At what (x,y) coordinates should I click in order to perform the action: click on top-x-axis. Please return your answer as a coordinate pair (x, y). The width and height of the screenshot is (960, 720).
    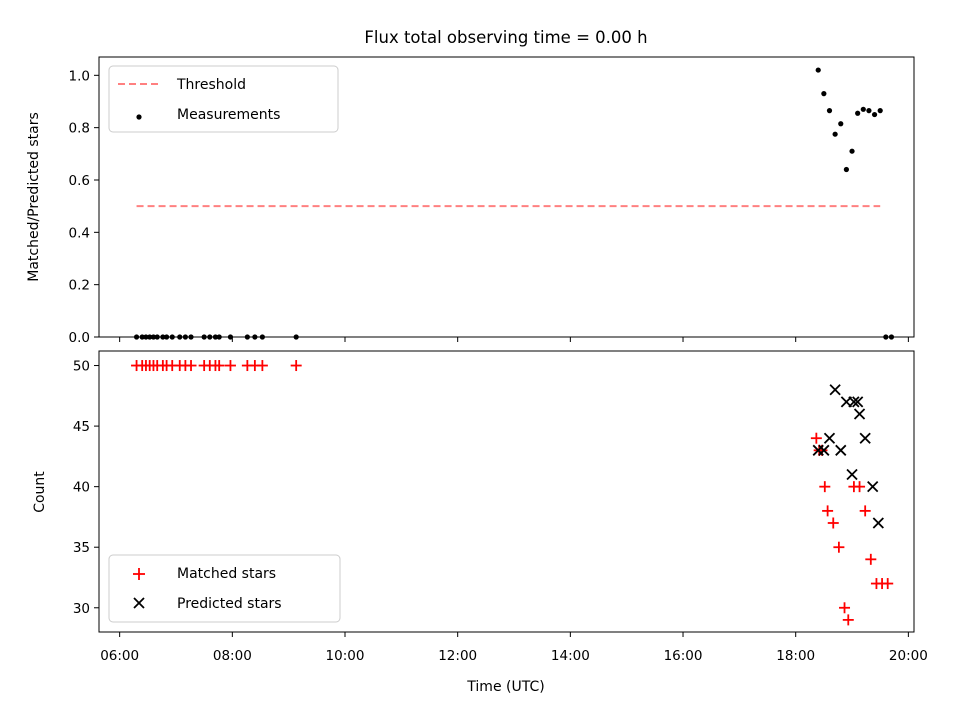
    Looking at the image, I should click on (514, 339).